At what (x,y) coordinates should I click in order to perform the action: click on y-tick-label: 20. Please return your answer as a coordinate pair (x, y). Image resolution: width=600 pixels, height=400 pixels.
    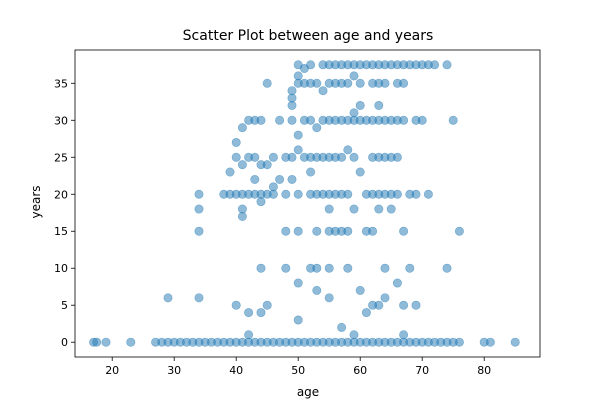
    Looking at the image, I should click on (61, 194).